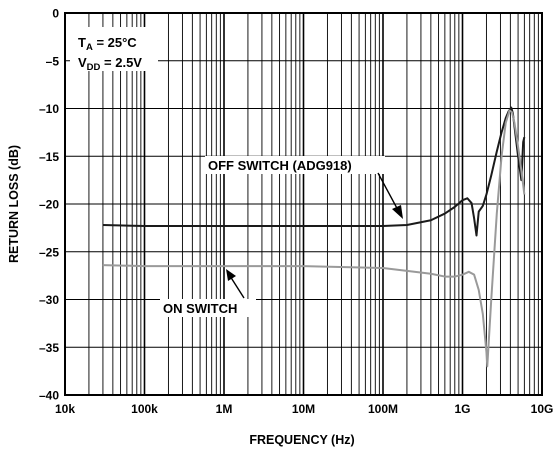 The height and width of the screenshot is (452, 556). I want to click on off-label-bg, so click(295, 165).